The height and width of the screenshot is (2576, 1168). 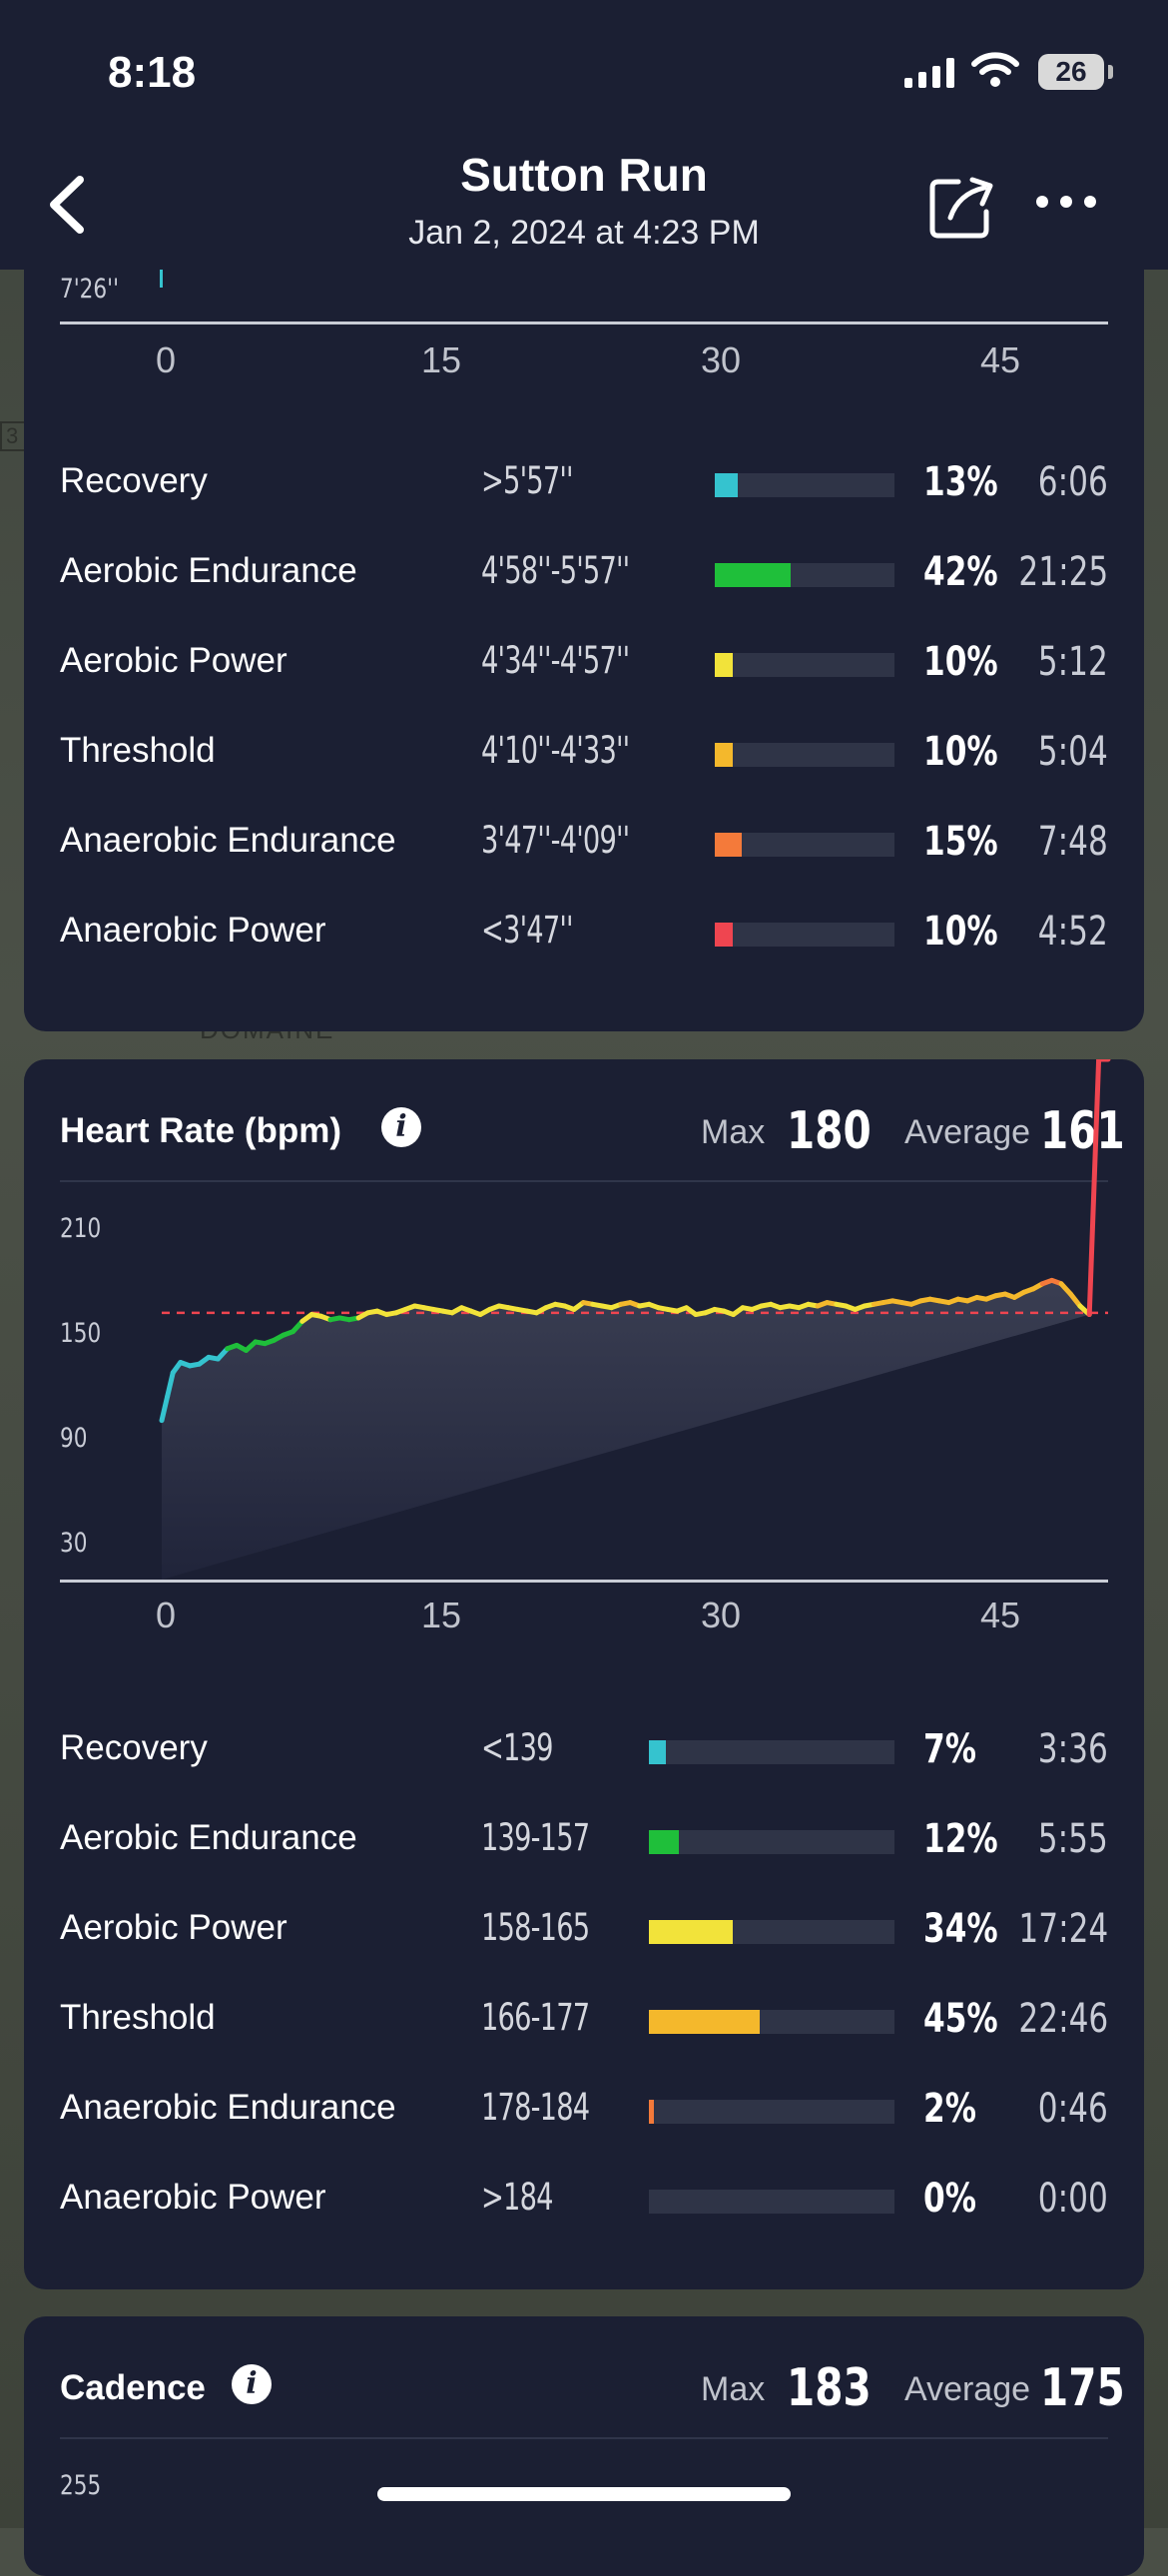 I want to click on zone-range: >5'57'', so click(x=527, y=480).